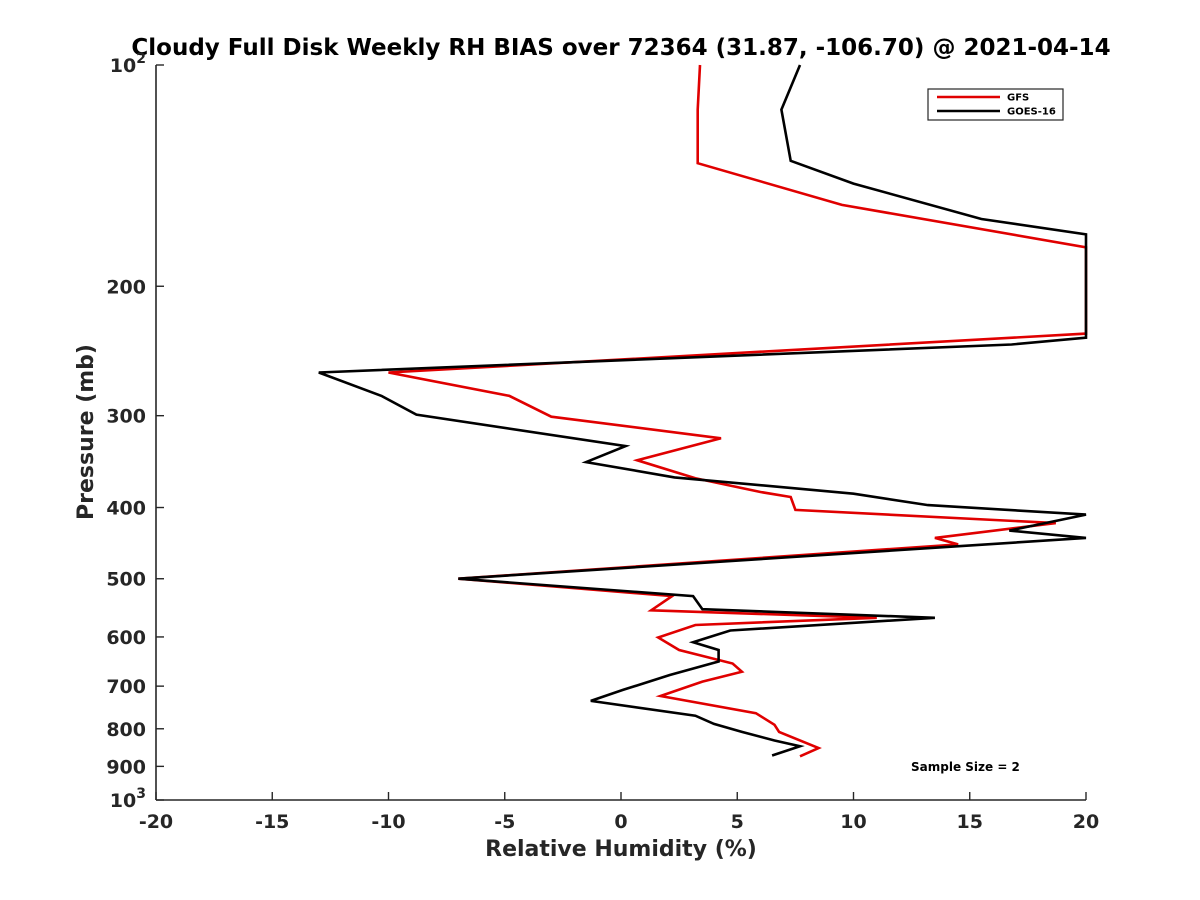  Describe the element at coordinates (126, 767) in the screenshot. I see `y-tick-label: 900` at that location.